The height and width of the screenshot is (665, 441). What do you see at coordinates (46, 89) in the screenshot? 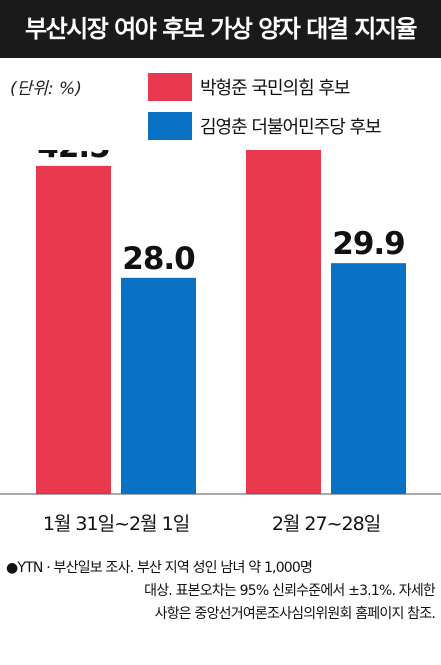
I see `unit-label: (단위: %)` at bounding box center [46, 89].